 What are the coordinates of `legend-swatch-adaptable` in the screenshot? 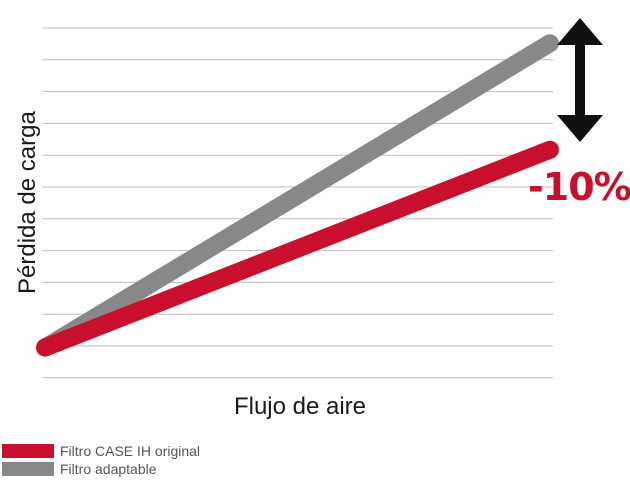 It's located at (28, 469).